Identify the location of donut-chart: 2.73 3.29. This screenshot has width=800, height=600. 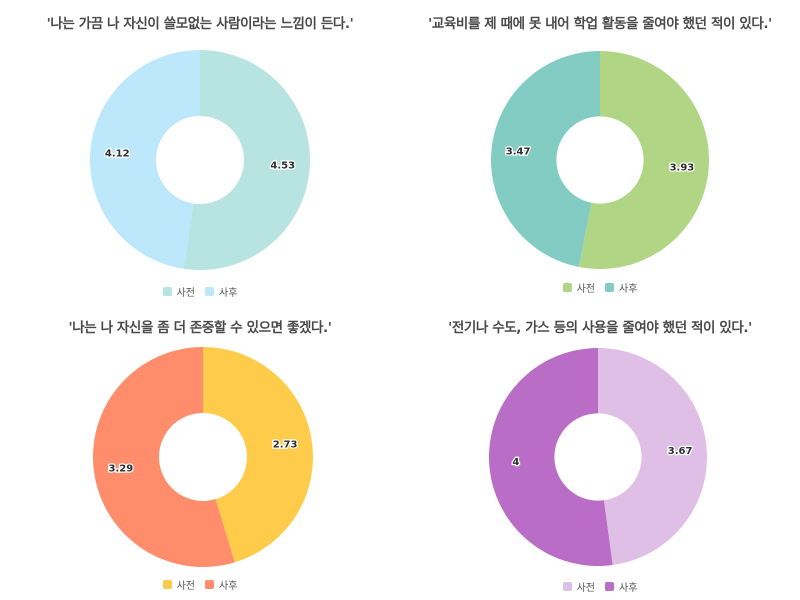
(202, 457).